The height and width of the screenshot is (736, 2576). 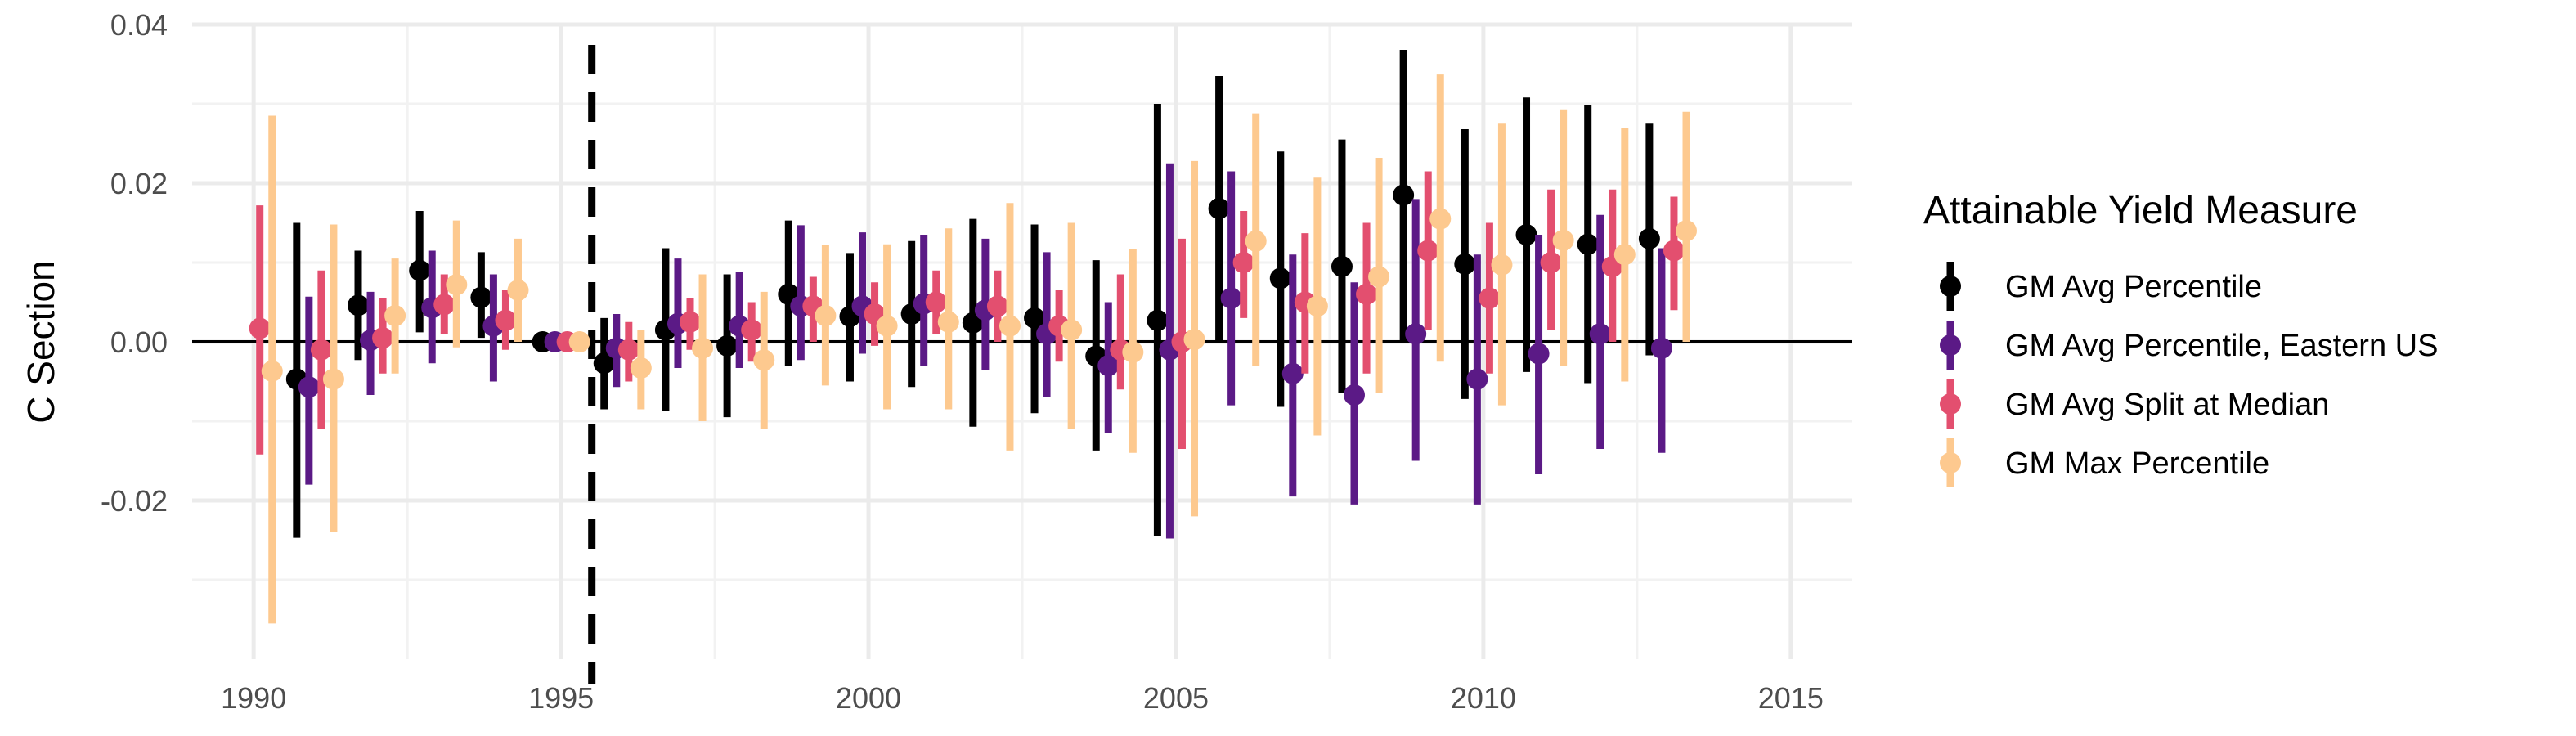 I want to click on legend-label: GM Avg Percentile, so click(x=2133, y=287).